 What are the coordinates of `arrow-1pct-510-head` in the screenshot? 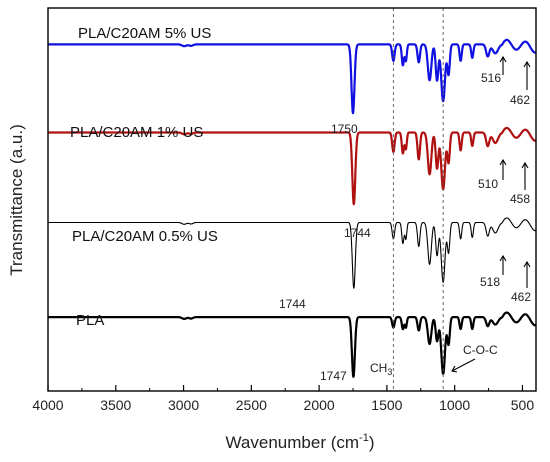 It's located at (503, 162).